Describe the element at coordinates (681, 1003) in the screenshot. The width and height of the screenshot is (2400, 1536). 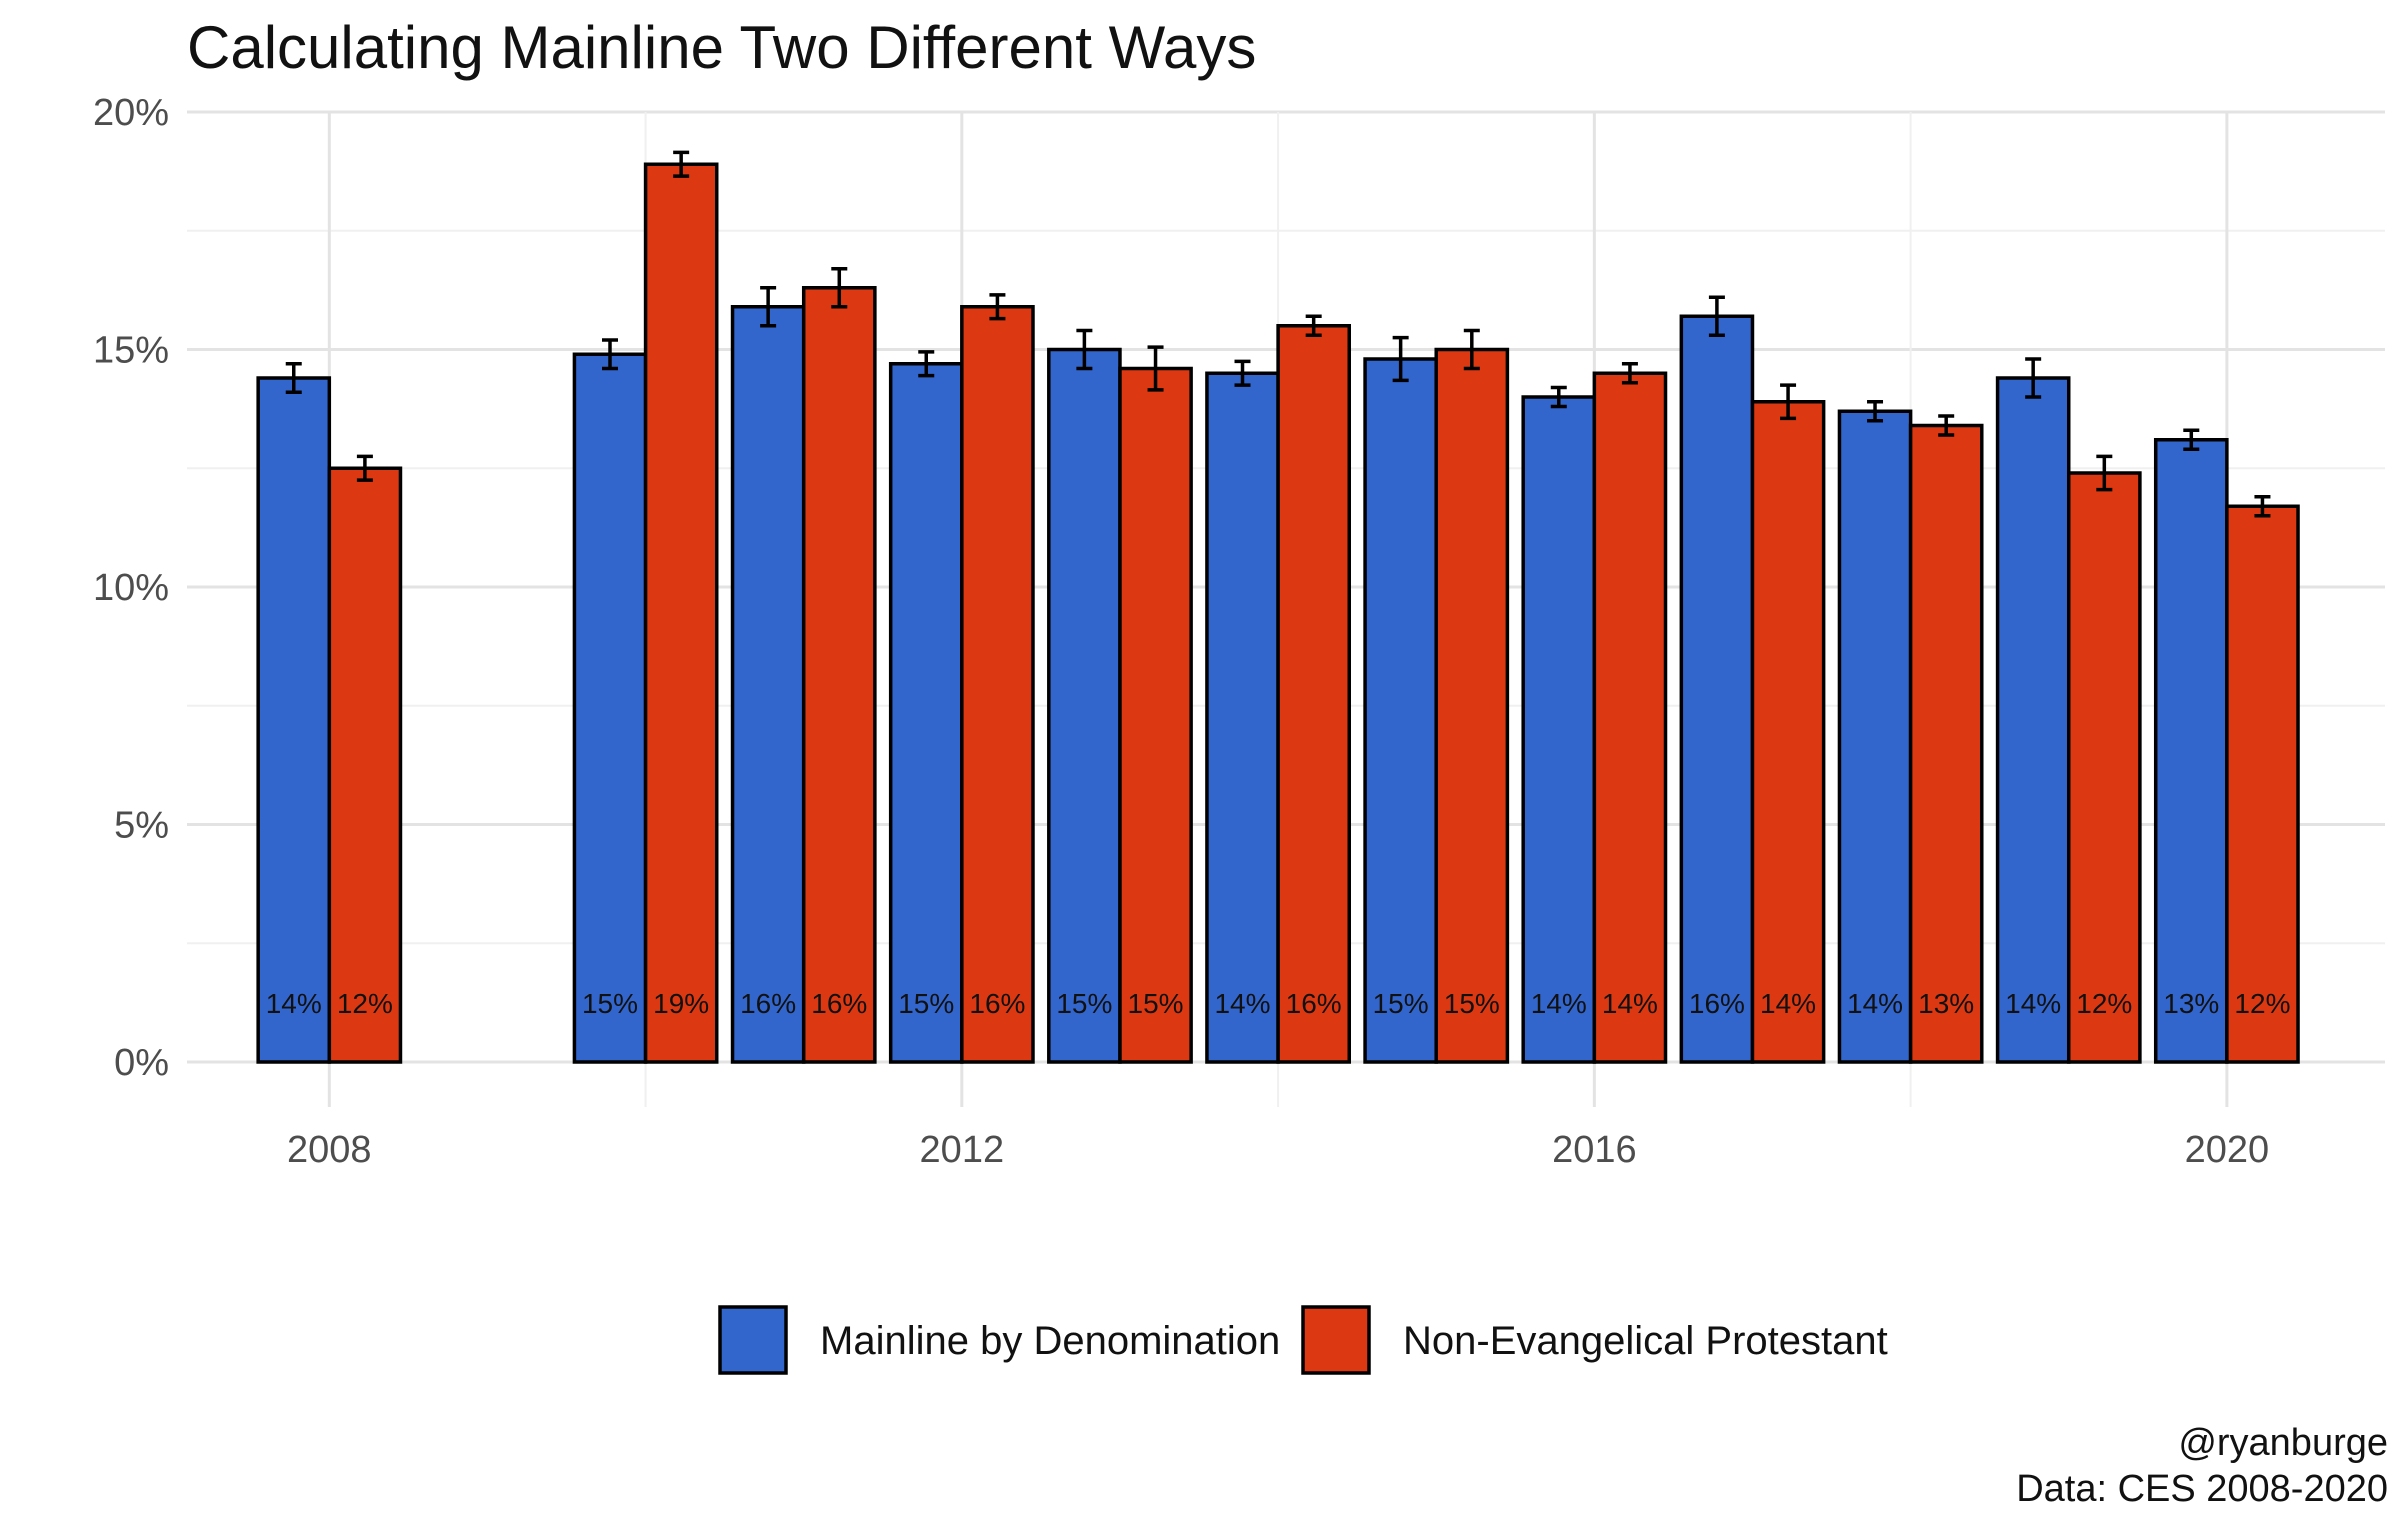
I see `bar-label: 19%` at that location.